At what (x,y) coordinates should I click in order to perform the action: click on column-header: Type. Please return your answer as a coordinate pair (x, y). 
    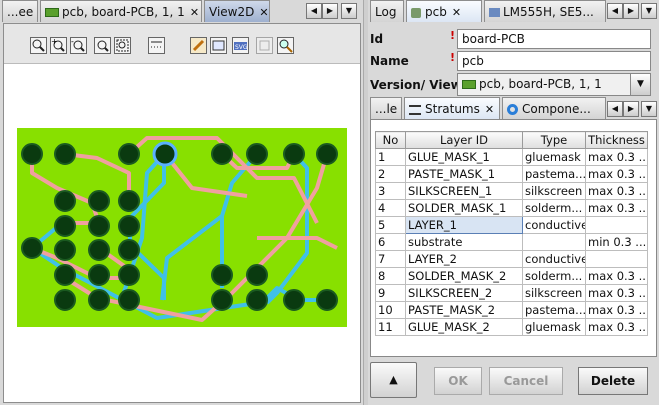
    Looking at the image, I should click on (554, 140).